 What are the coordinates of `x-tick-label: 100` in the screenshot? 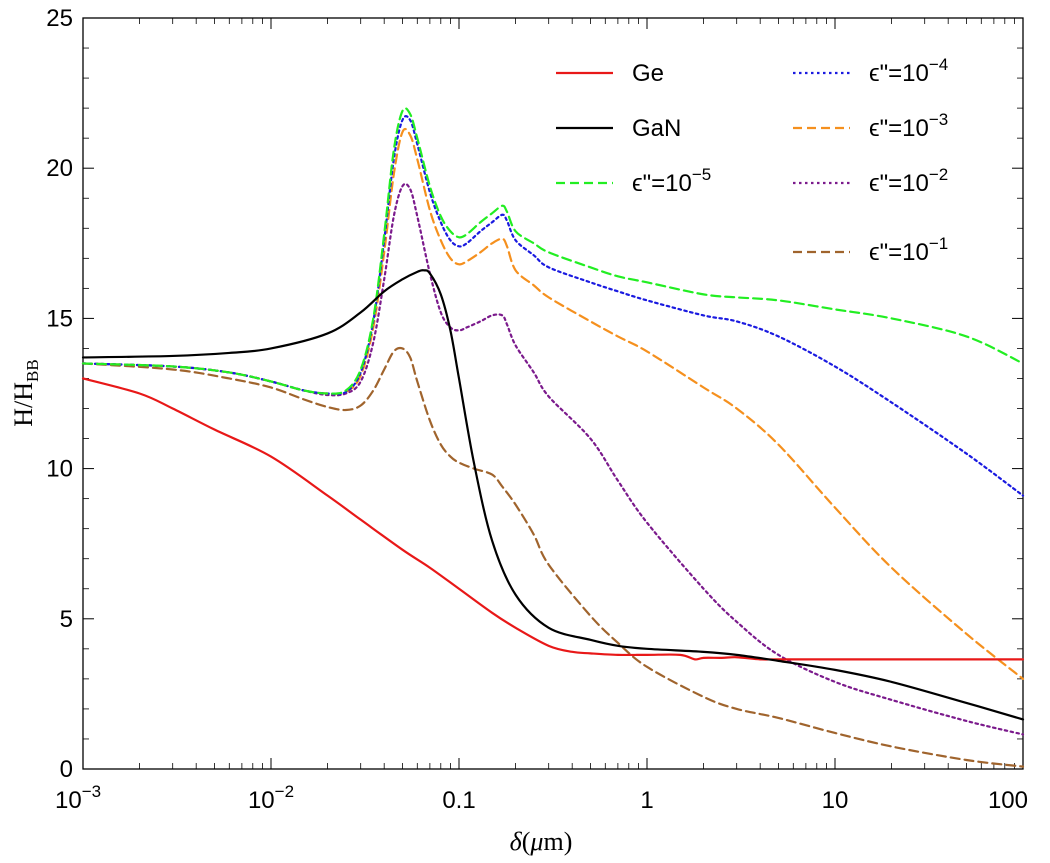 It's located at (1008, 800).